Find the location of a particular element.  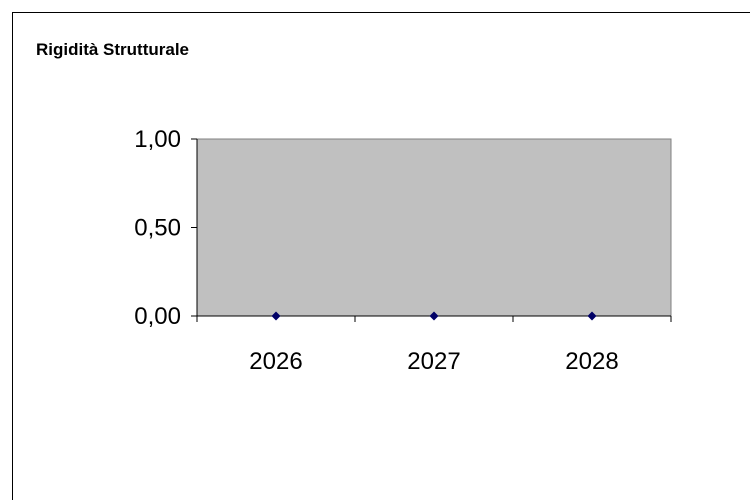

y-tick-label: 0,50 is located at coordinates (157, 228).